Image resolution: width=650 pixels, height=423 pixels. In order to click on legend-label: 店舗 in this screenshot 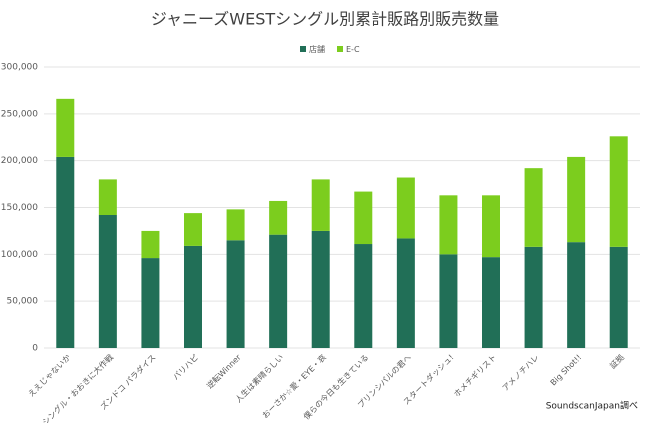, I will do `click(317, 49)`.